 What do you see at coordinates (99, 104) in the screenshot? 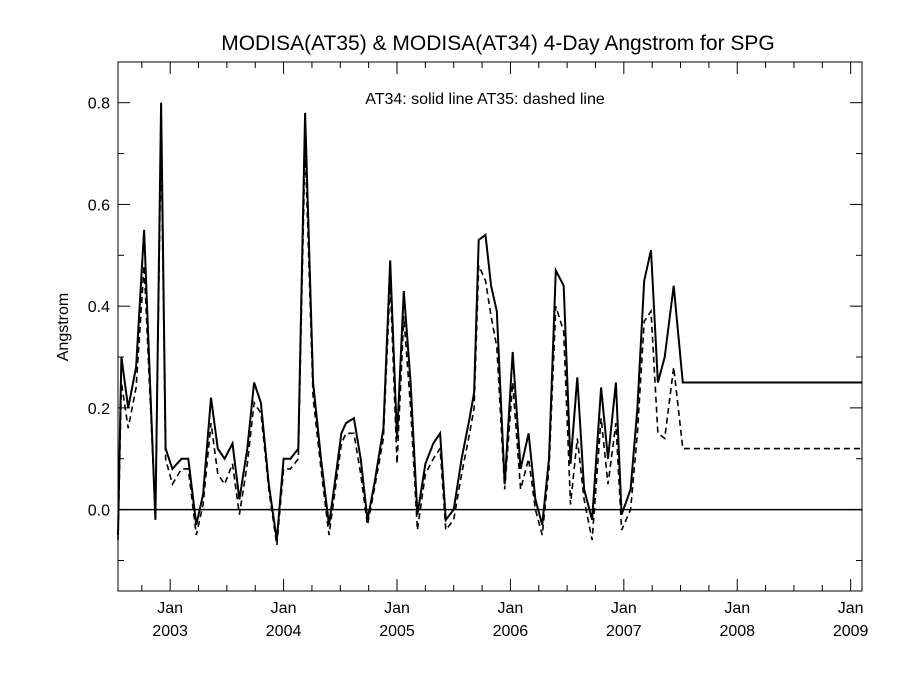
I see `y-tick-label: 0.8` at bounding box center [99, 104].